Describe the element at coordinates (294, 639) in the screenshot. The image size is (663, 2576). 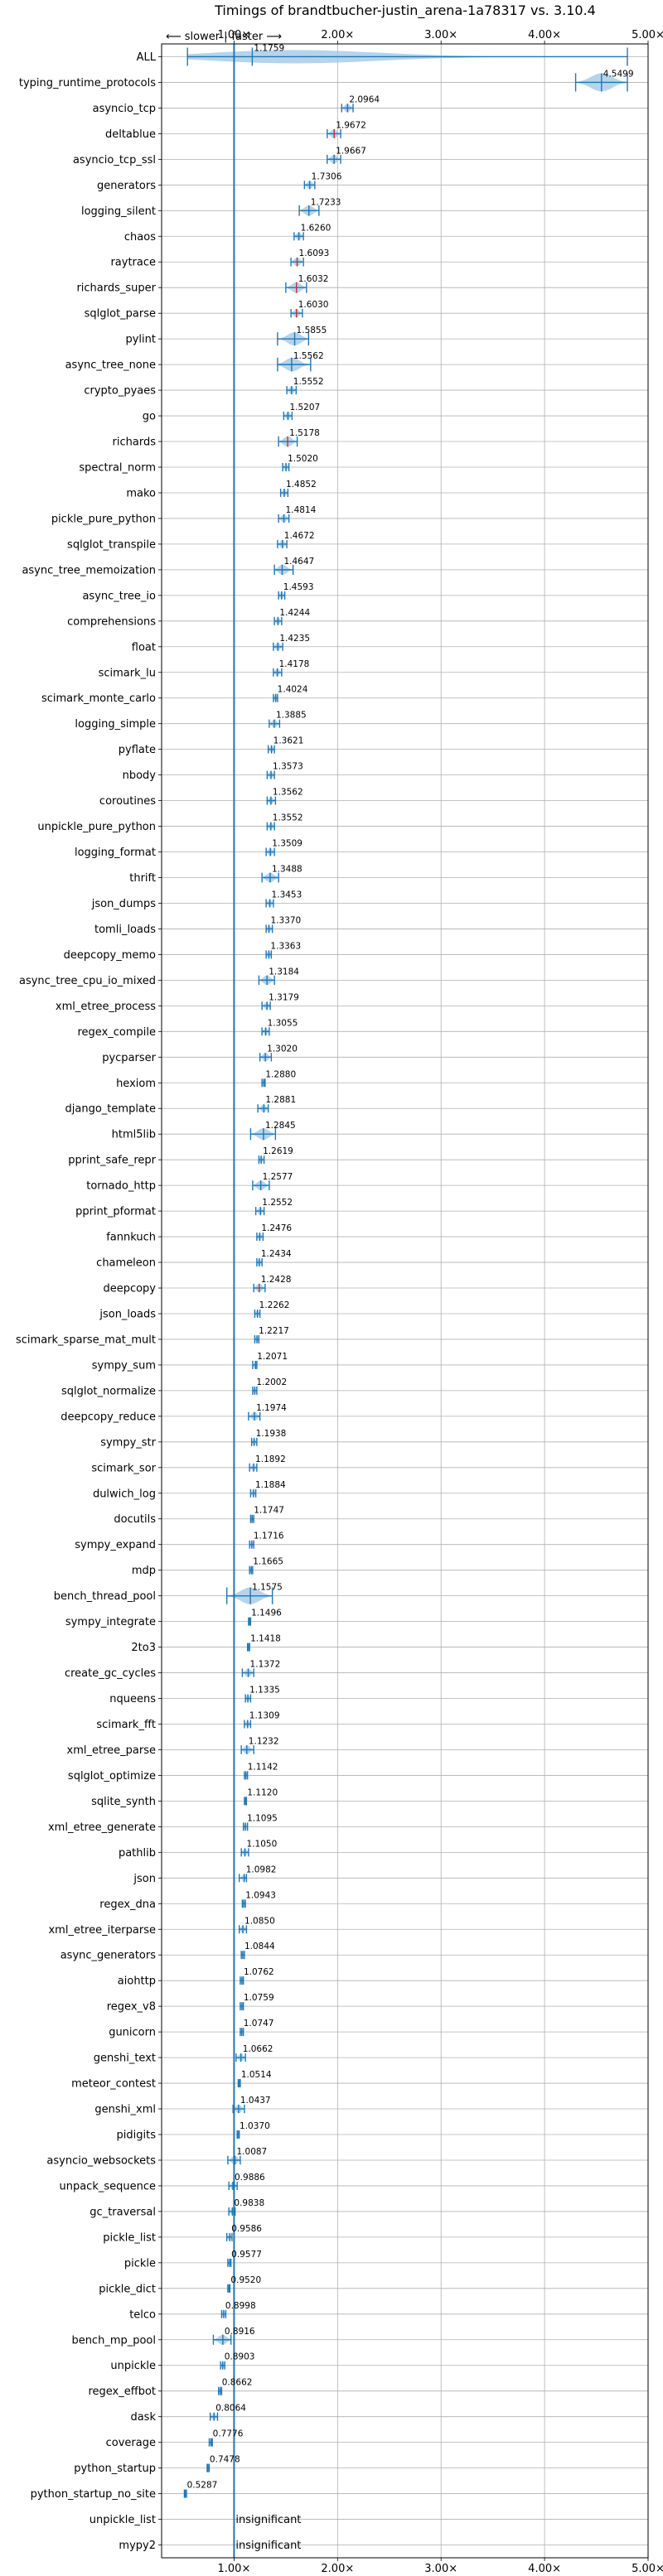
I see `value-label: 1.4235` at that location.